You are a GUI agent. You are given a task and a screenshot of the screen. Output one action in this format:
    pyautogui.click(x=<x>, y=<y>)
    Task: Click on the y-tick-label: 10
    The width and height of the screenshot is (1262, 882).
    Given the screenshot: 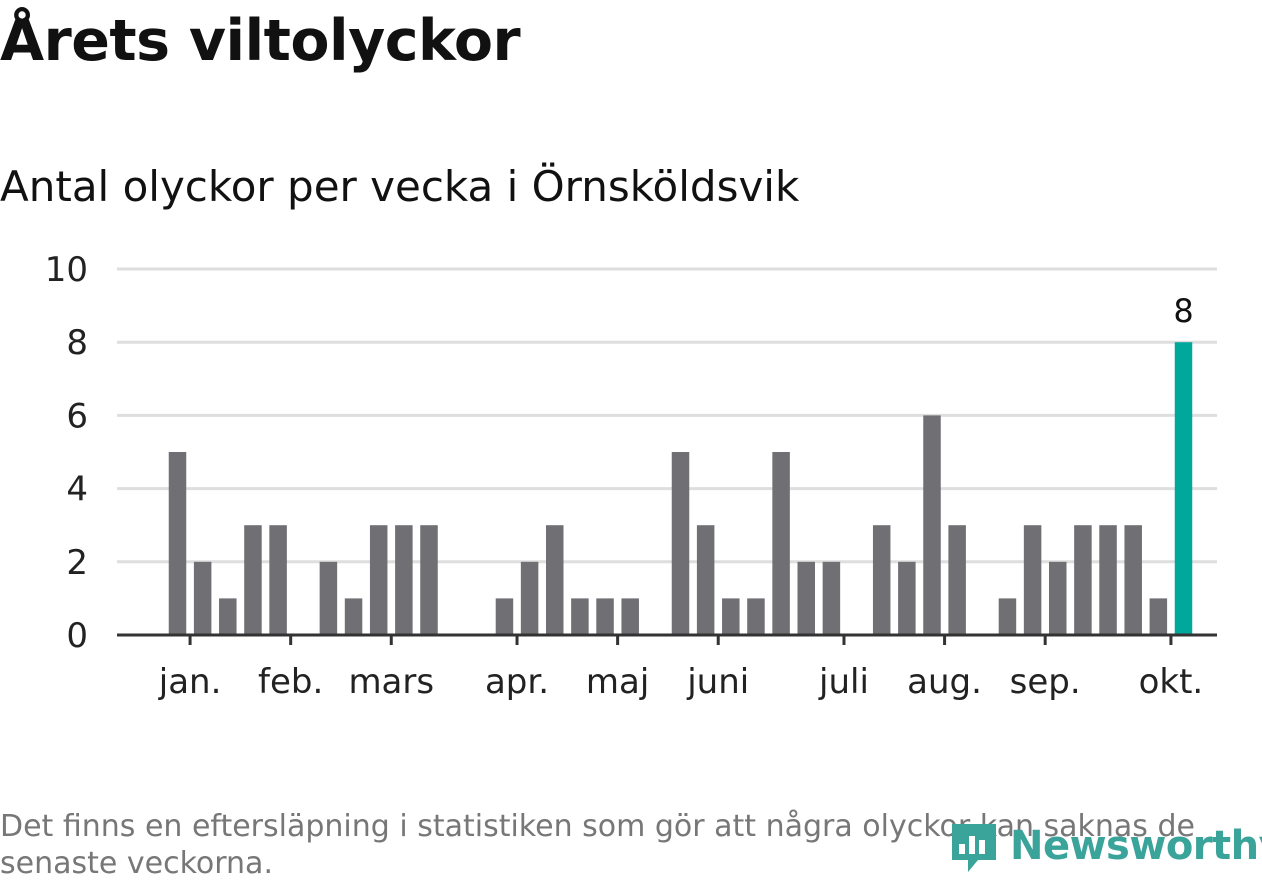 What is the action you would take?
    pyautogui.click(x=66, y=270)
    